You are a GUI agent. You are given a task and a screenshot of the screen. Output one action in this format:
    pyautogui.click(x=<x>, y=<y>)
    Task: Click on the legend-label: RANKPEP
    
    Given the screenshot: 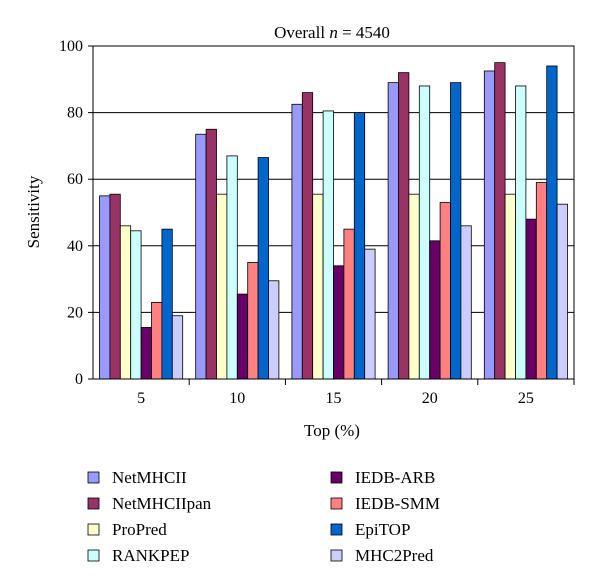 What is the action you would take?
    pyautogui.click(x=150, y=555)
    